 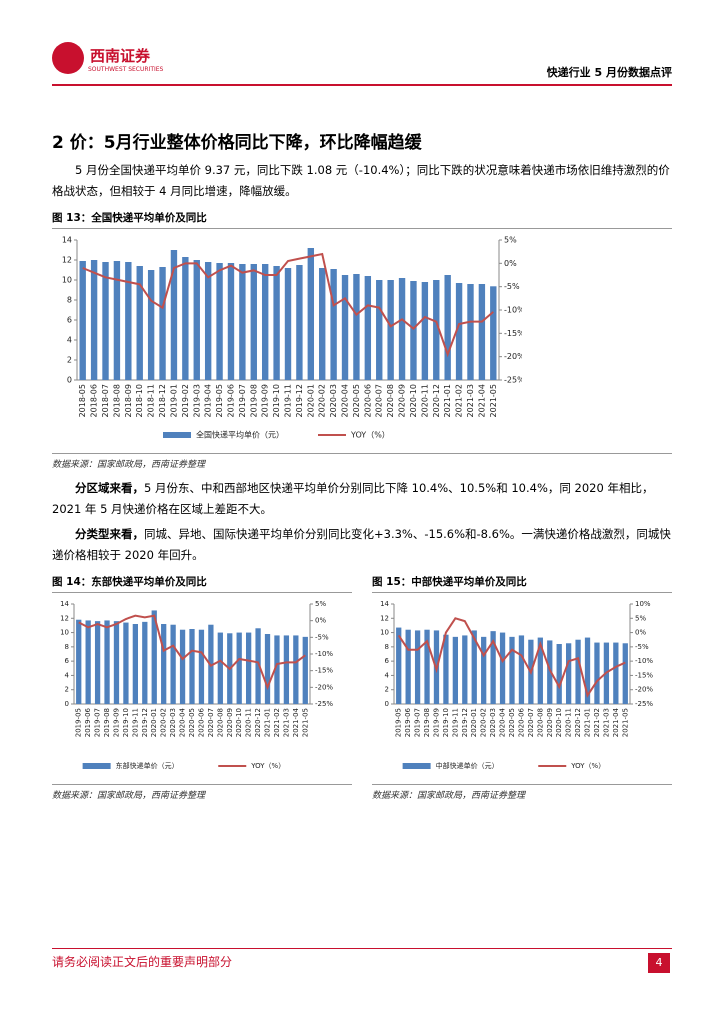 I want to click on x-tick-label: 2020-09, so click(x=230, y=722).